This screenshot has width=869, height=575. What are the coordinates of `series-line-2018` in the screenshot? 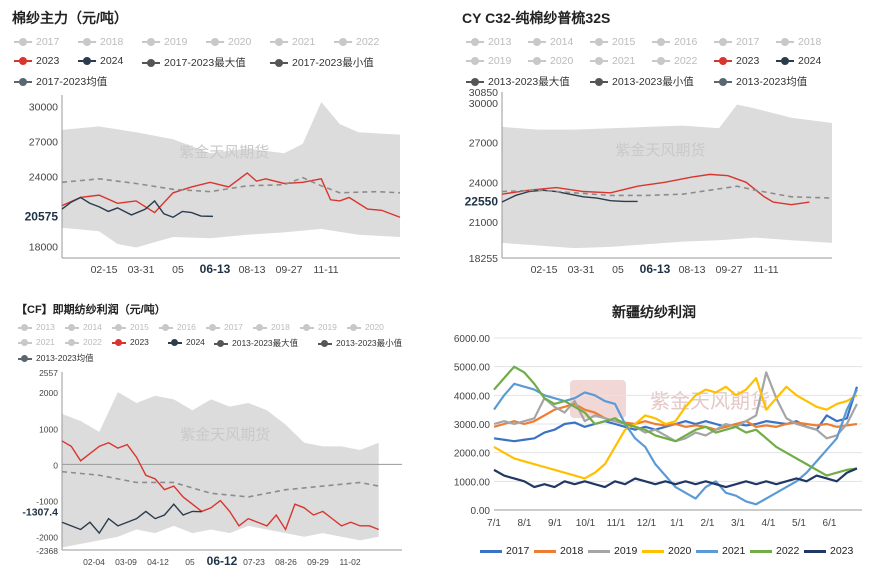 It's located at (675, 416).